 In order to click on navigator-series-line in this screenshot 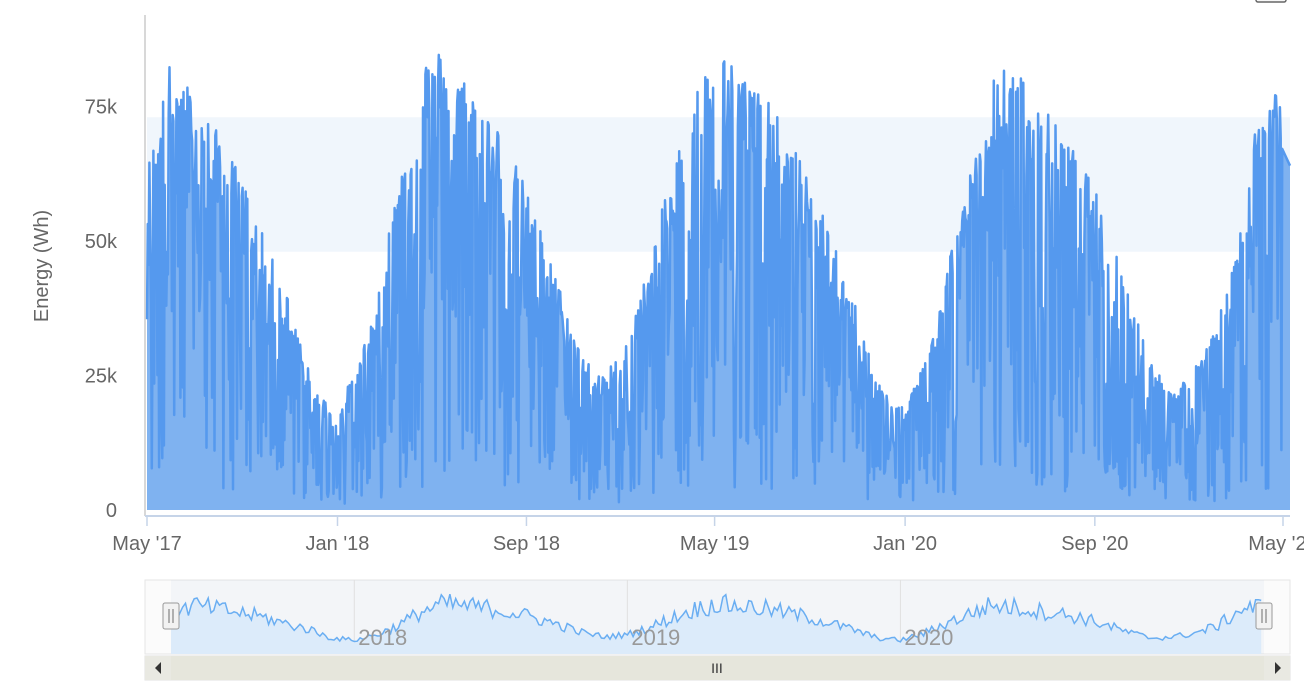, I will do `click(716, 618)`.